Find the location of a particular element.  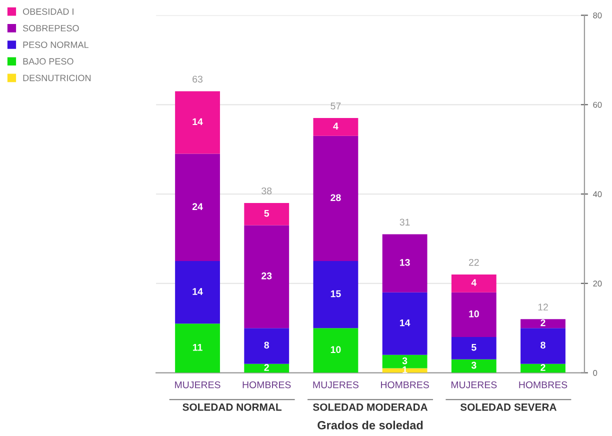

y-tick-label: 40 is located at coordinates (597, 194).